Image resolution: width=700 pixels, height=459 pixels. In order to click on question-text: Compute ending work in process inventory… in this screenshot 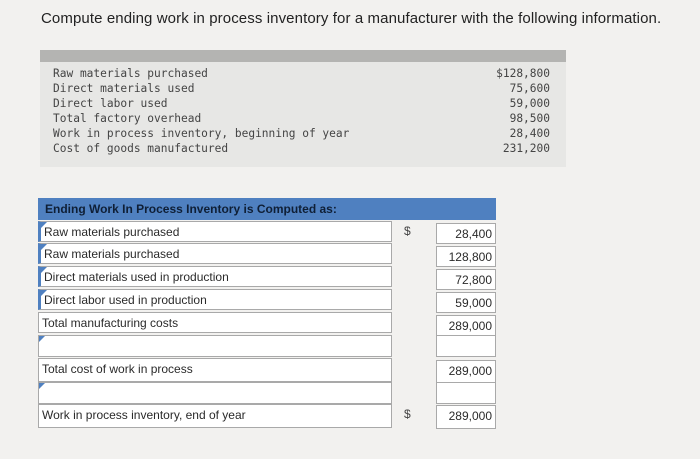, I will do `click(351, 18)`.